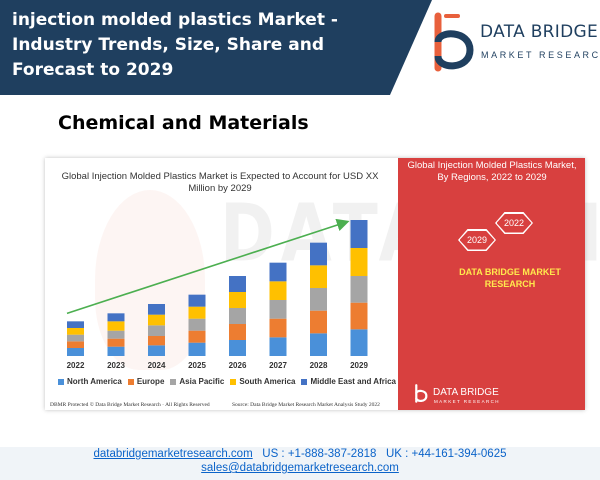 This screenshot has height=480, width=600. I want to click on mini-logo-name: DATA BRIDGE, so click(466, 392).